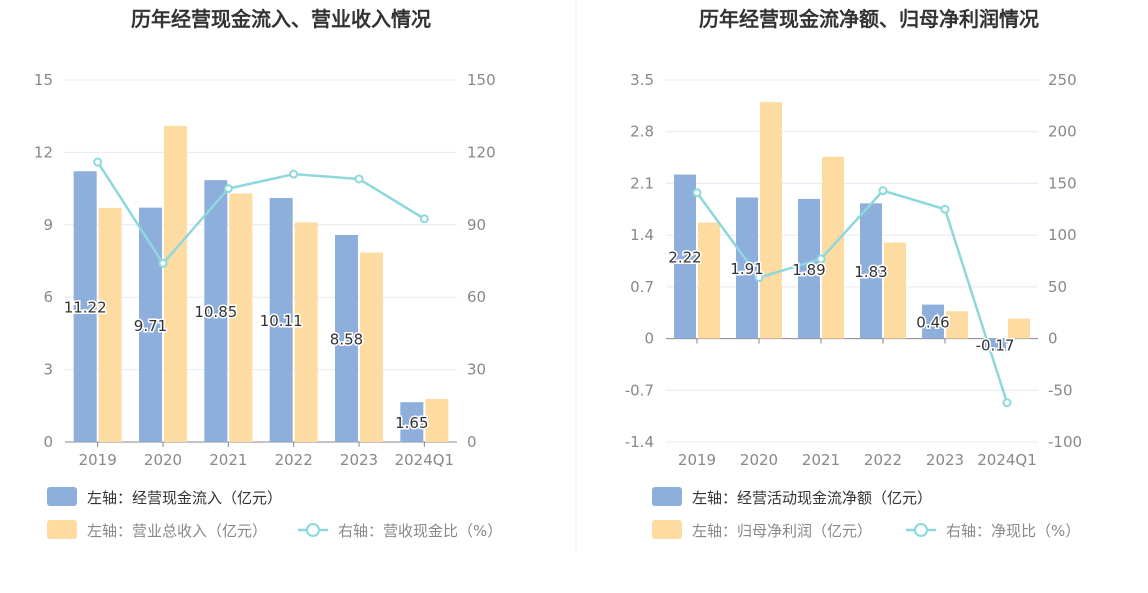 The image size is (1148, 593). What do you see at coordinates (1013, 531) in the screenshot?
I see `legend-label: 右轴：净现比（%）` at bounding box center [1013, 531].